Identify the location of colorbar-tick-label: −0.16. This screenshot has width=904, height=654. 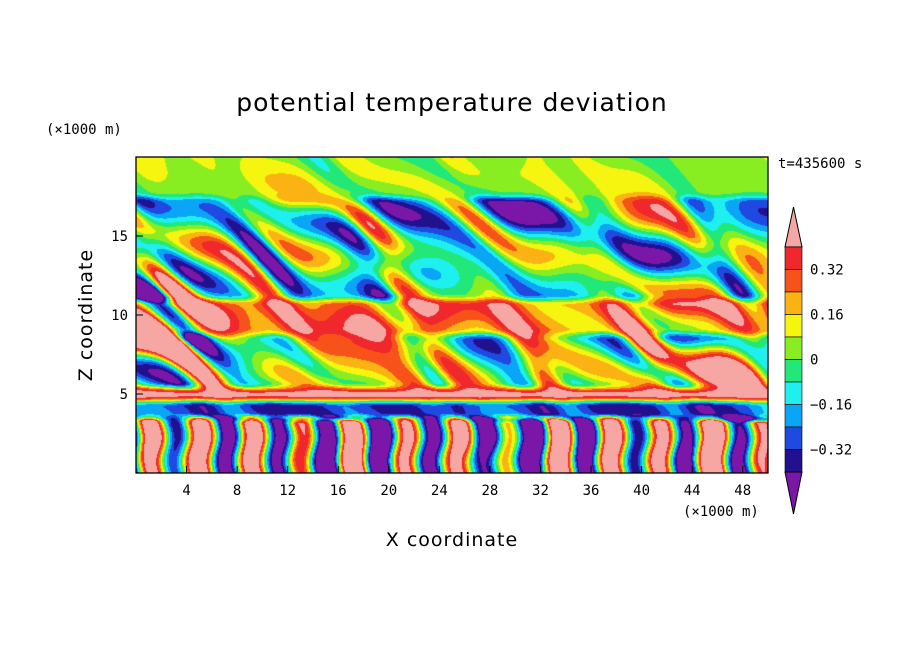
(831, 406).